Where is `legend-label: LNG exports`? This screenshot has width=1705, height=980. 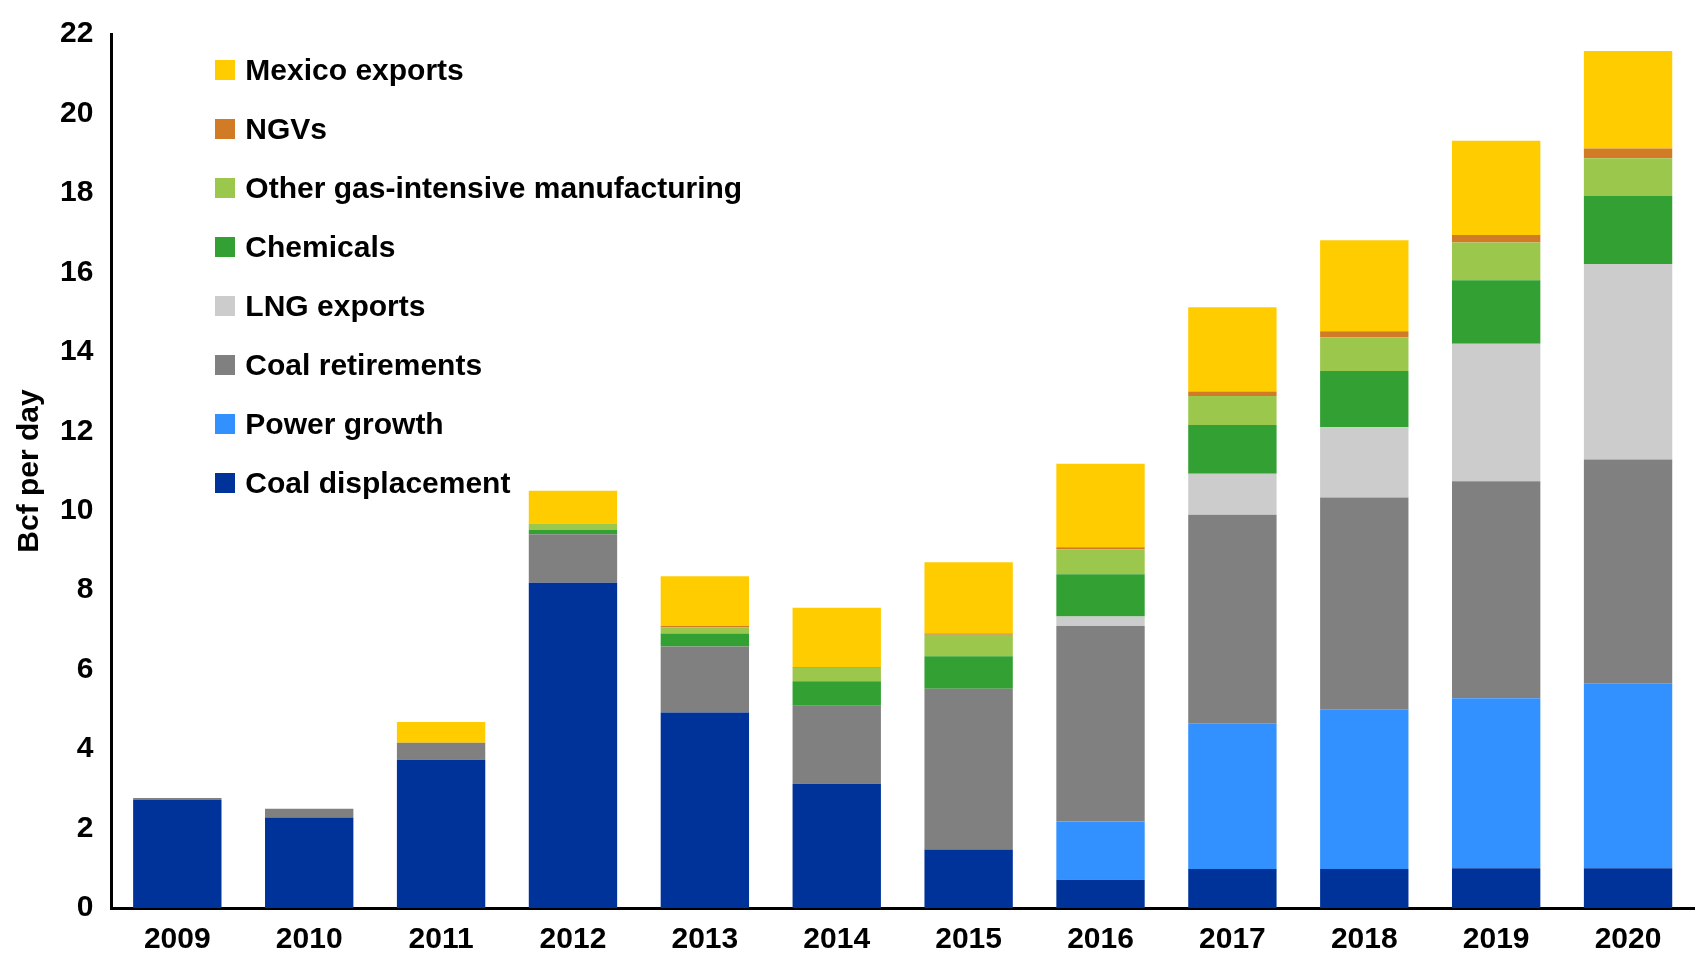
legend-label: LNG exports is located at coordinates (335, 305).